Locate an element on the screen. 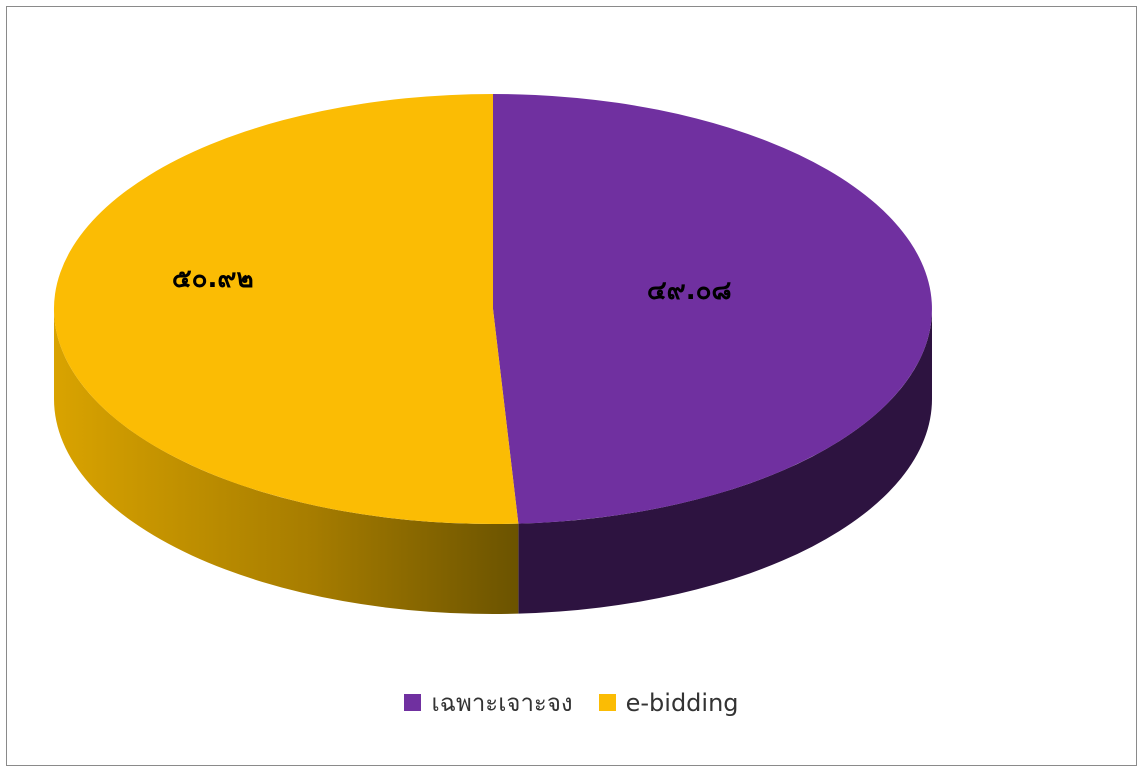 Image resolution: width=1144 pixels, height=772 pixels. legend-entry-1: เฉพาะเจาะจง is located at coordinates (488, 702).